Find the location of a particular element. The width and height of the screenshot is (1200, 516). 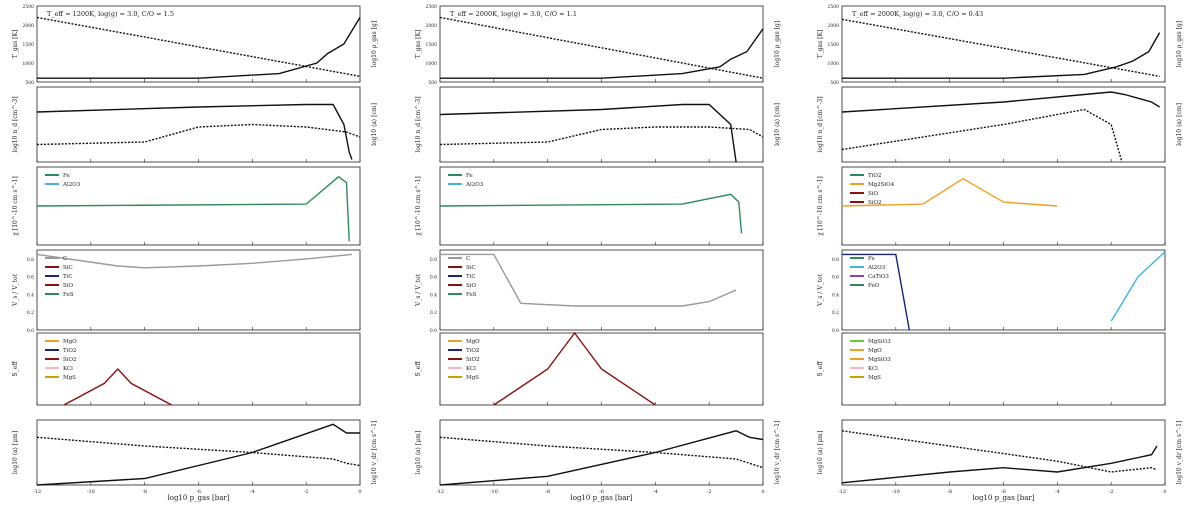

series-c2-Fe is located at coordinates (591, 213).